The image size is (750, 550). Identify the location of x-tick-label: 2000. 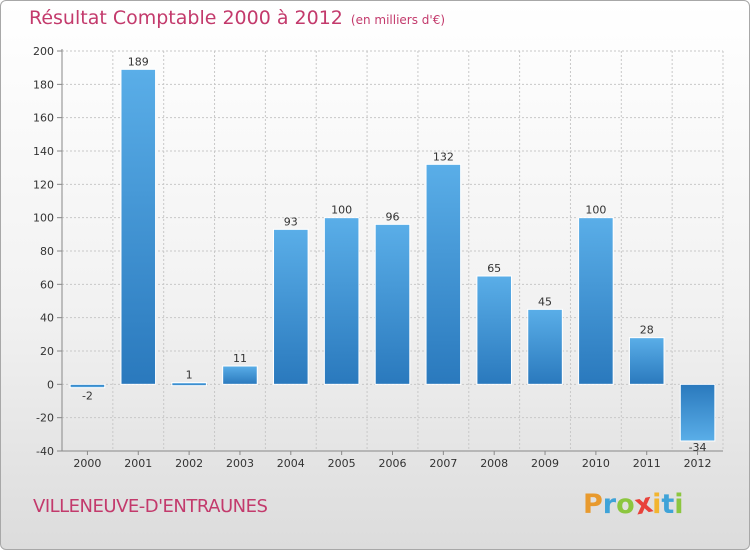
(87, 463).